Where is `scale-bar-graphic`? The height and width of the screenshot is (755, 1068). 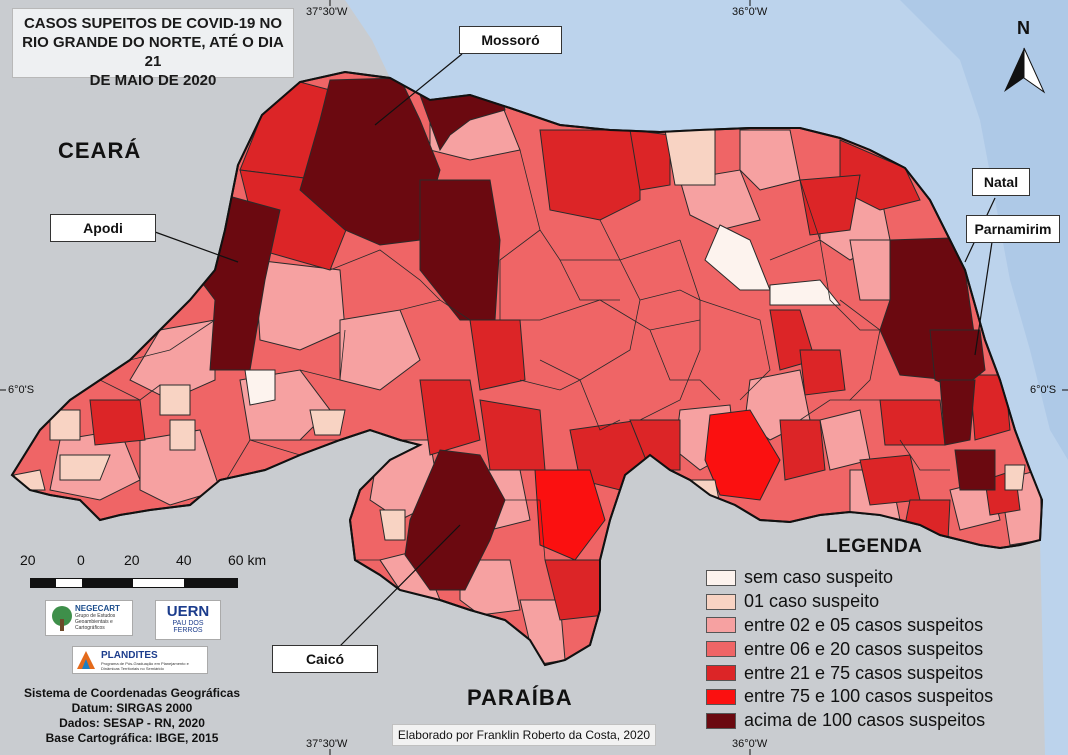
scale-bar-graphic is located at coordinates (134, 583).